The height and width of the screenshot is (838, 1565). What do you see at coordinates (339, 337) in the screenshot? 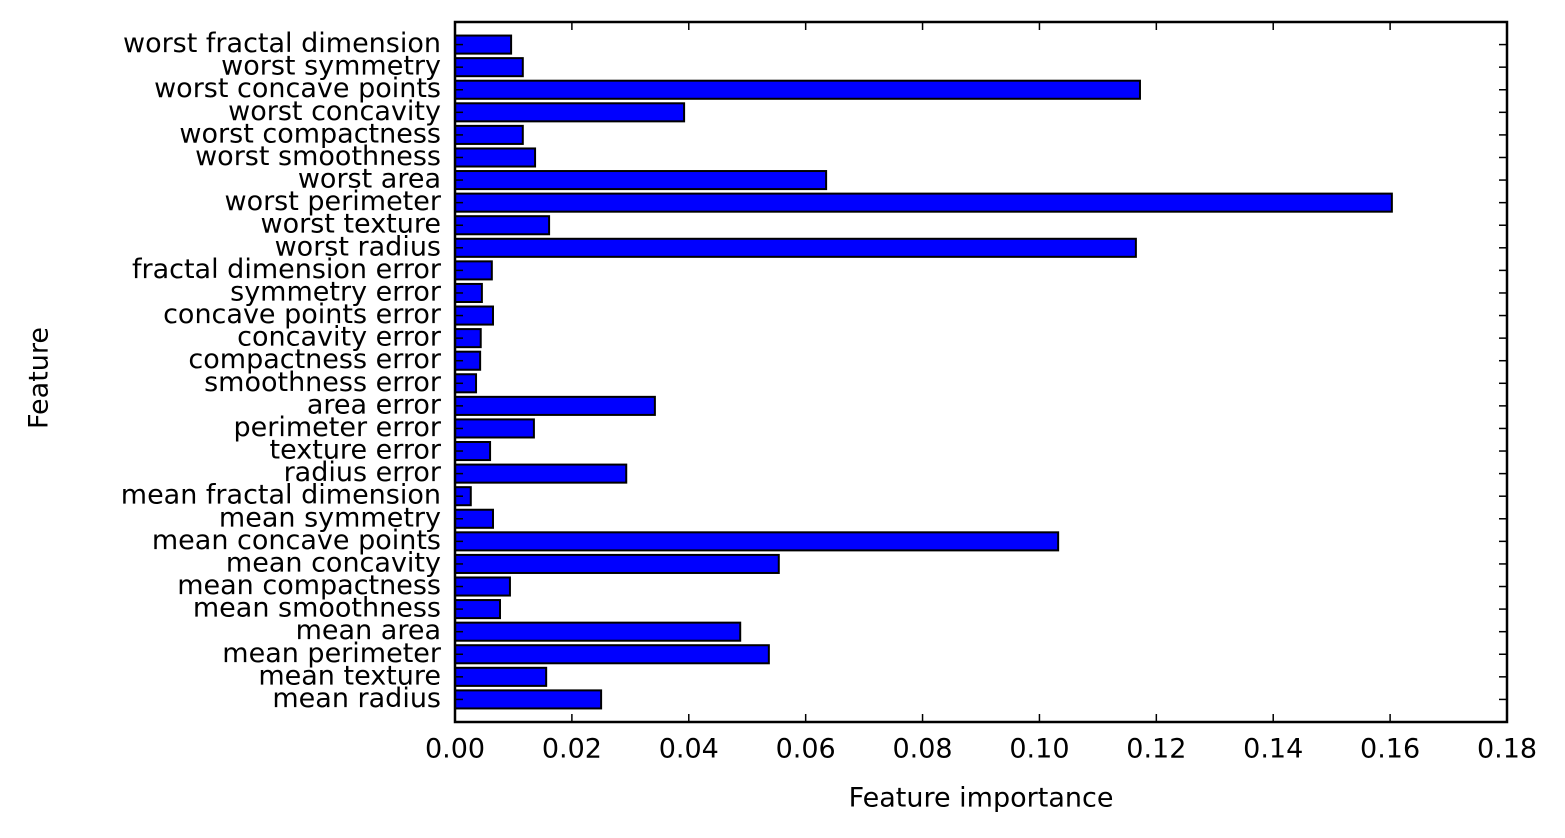
I see `y-tick-label: concavity error` at bounding box center [339, 337].